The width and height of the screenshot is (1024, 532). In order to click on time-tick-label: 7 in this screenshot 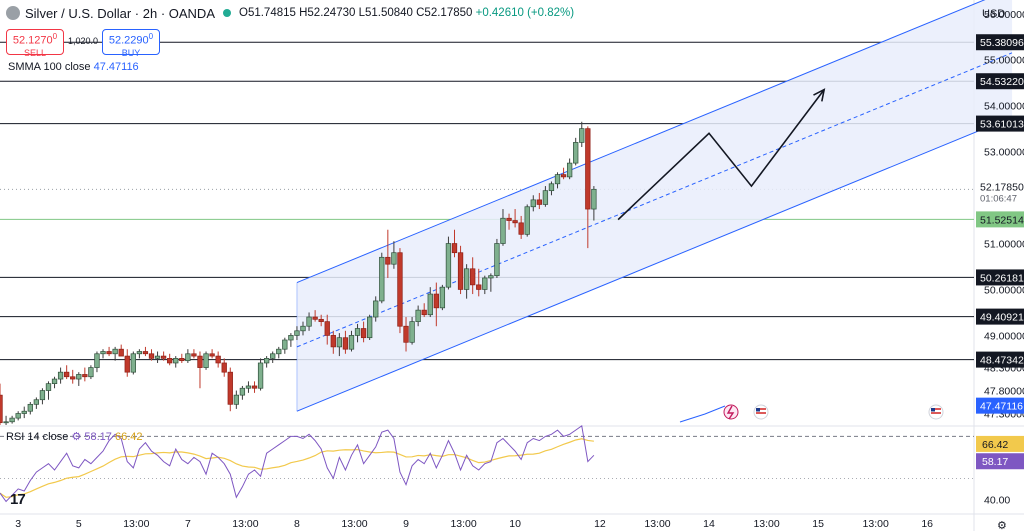, I will do `click(188, 524)`.